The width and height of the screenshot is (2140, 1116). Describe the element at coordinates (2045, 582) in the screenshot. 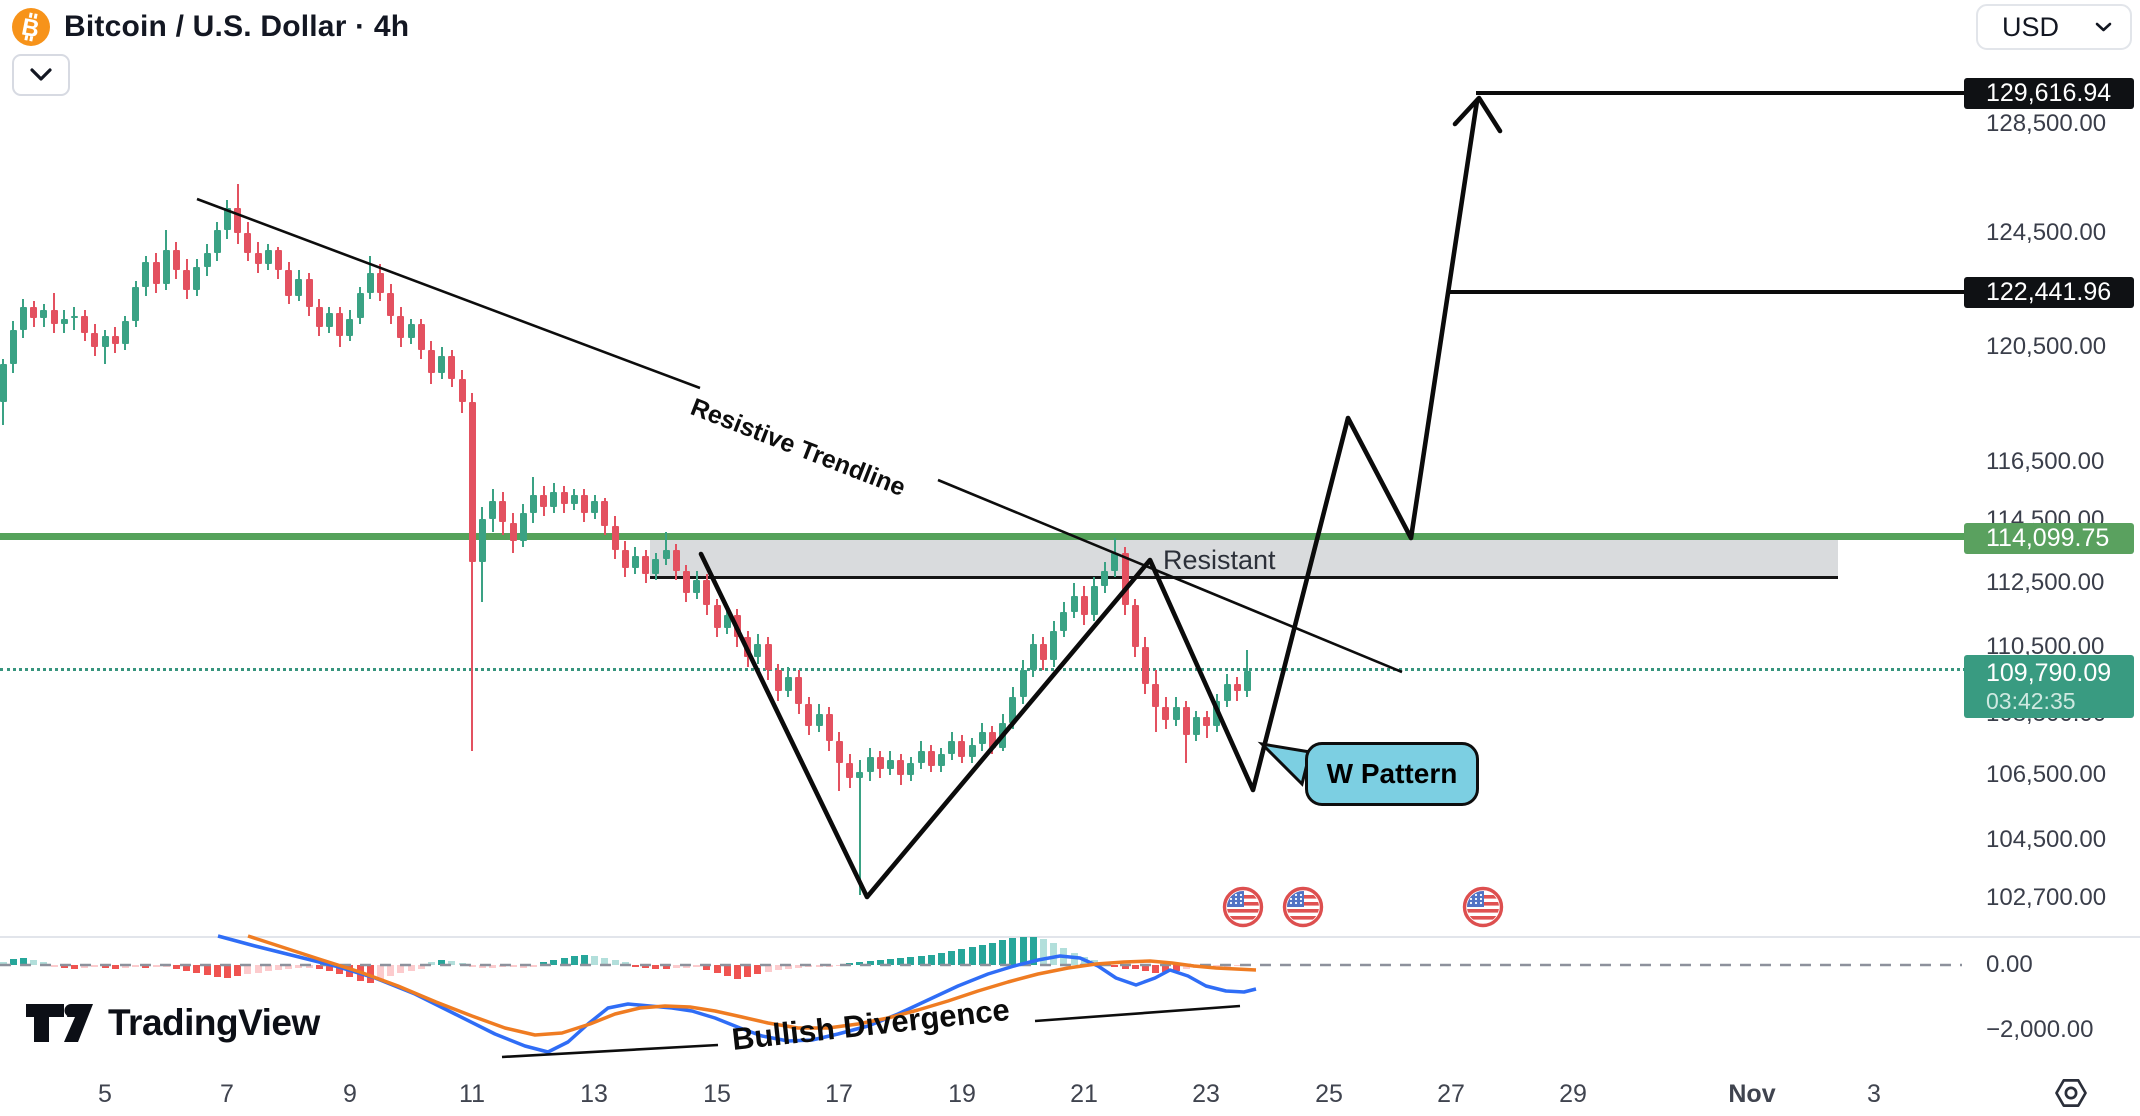

I see `price-axis-label: 112,500.00` at that location.